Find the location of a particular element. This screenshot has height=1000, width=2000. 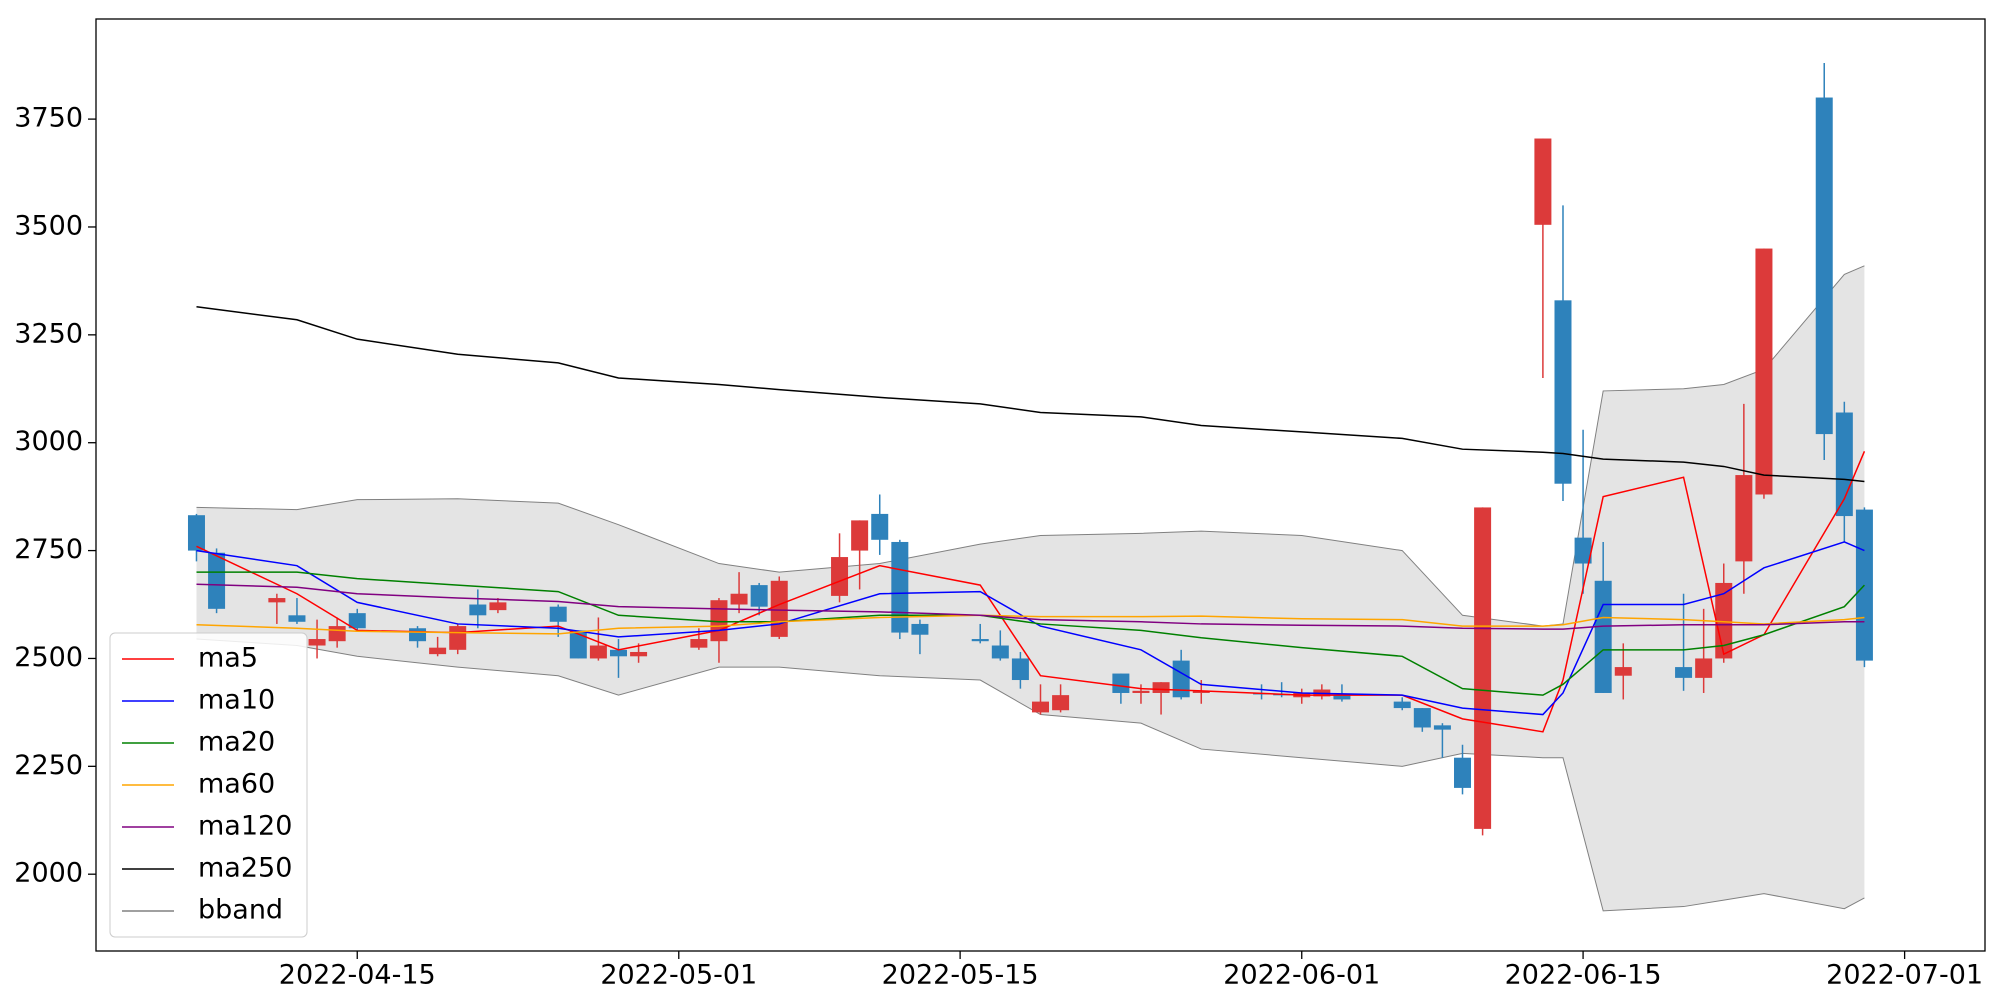

legend-label: ma20 is located at coordinates (236, 742).